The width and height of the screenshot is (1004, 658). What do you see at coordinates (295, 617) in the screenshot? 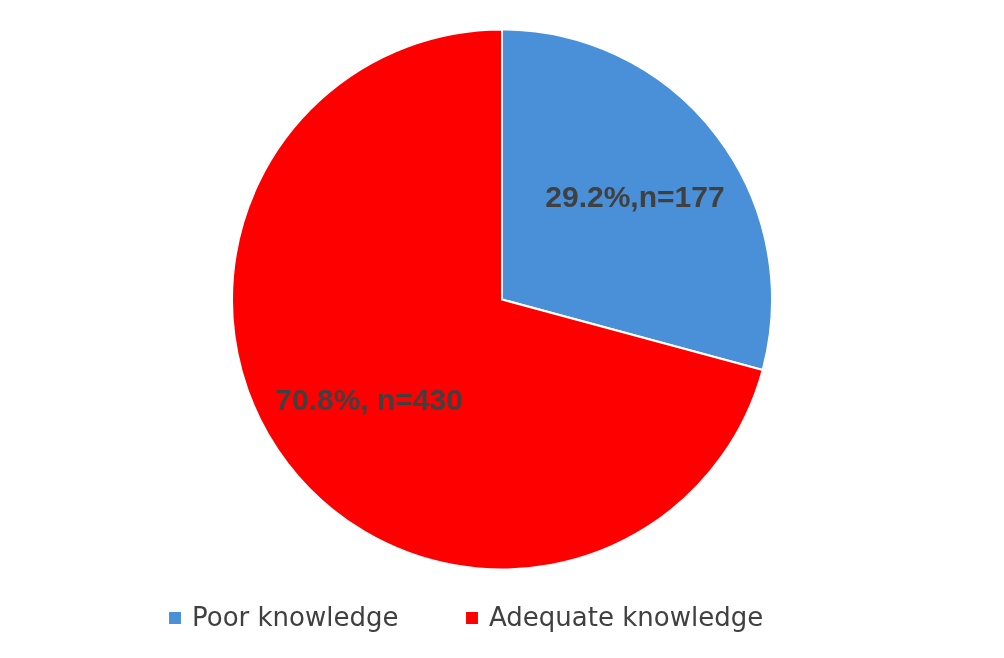
I see `legend-label: Poor knowledge` at bounding box center [295, 617].